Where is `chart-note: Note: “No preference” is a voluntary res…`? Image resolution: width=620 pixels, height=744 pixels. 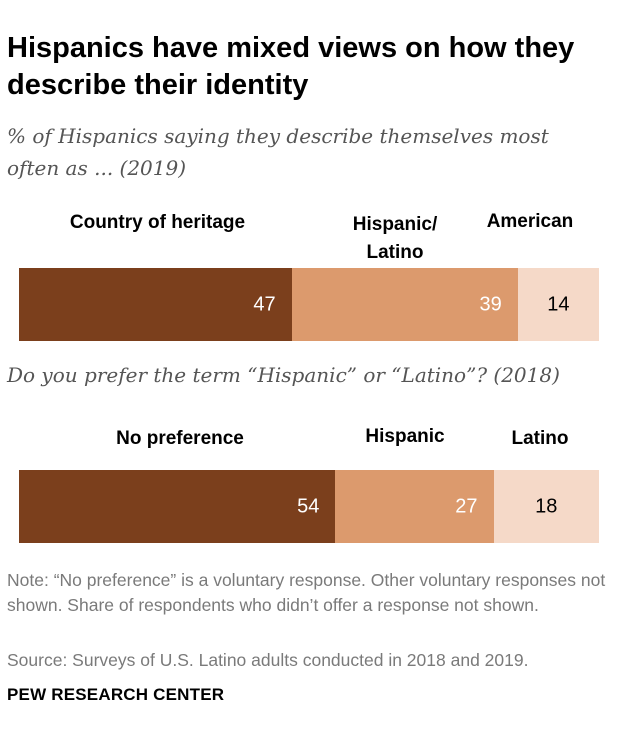
chart-note: Note: “No preference” is a voluntary res… is located at coordinates (306, 592).